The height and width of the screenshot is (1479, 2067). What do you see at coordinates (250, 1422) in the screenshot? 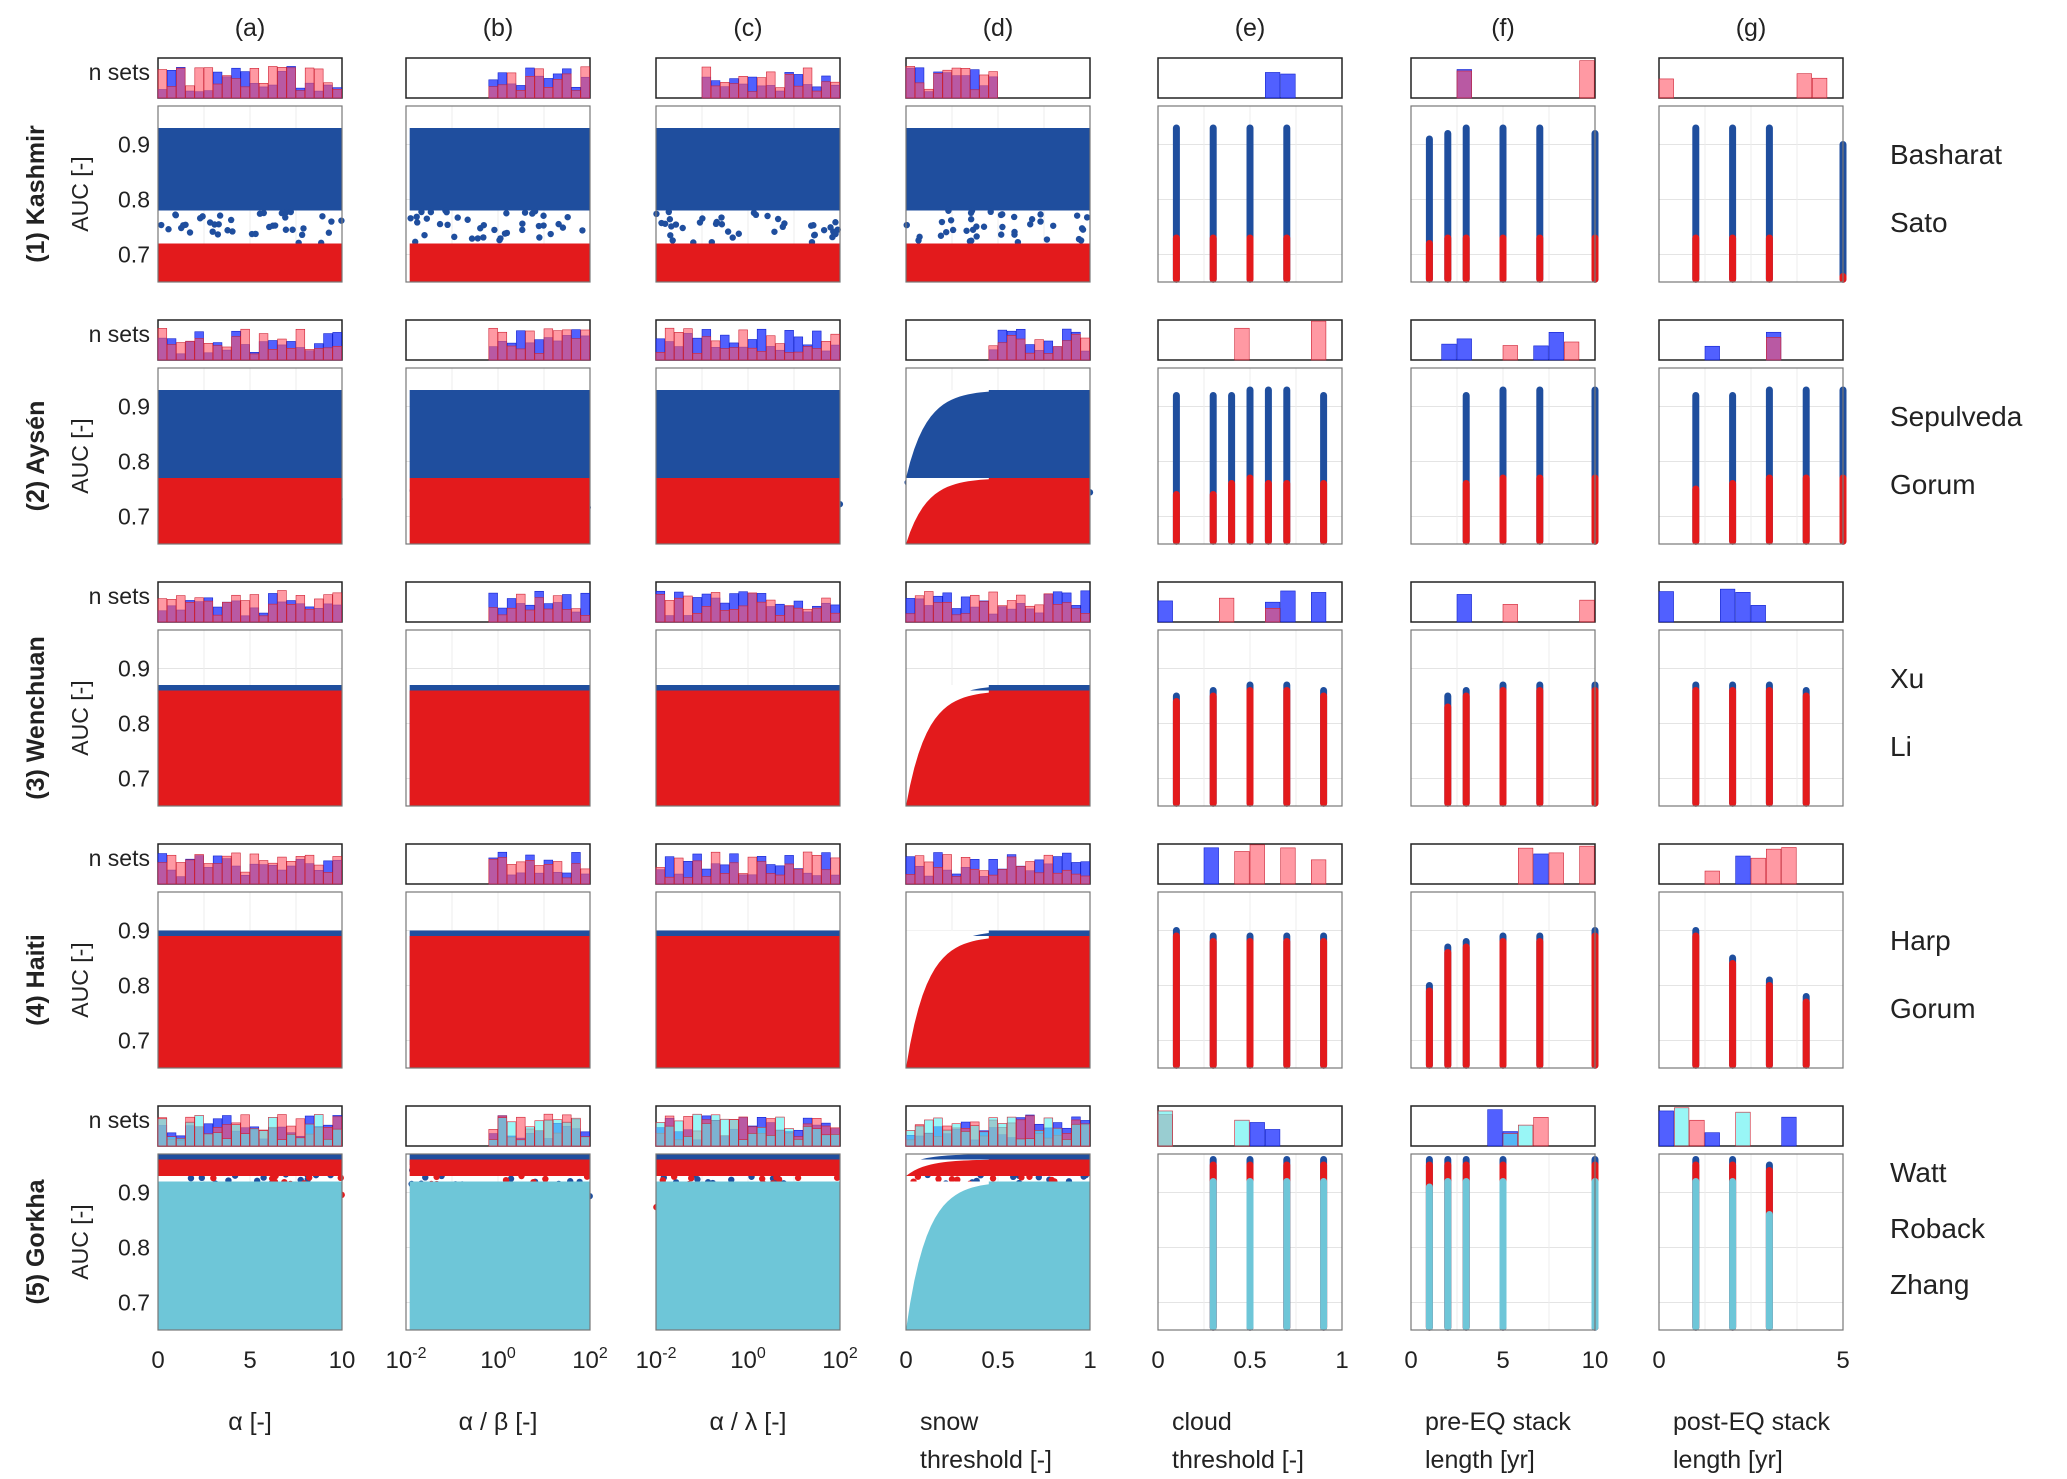
I see `x-axis-label: α [-]` at bounding box center [250, 1422].